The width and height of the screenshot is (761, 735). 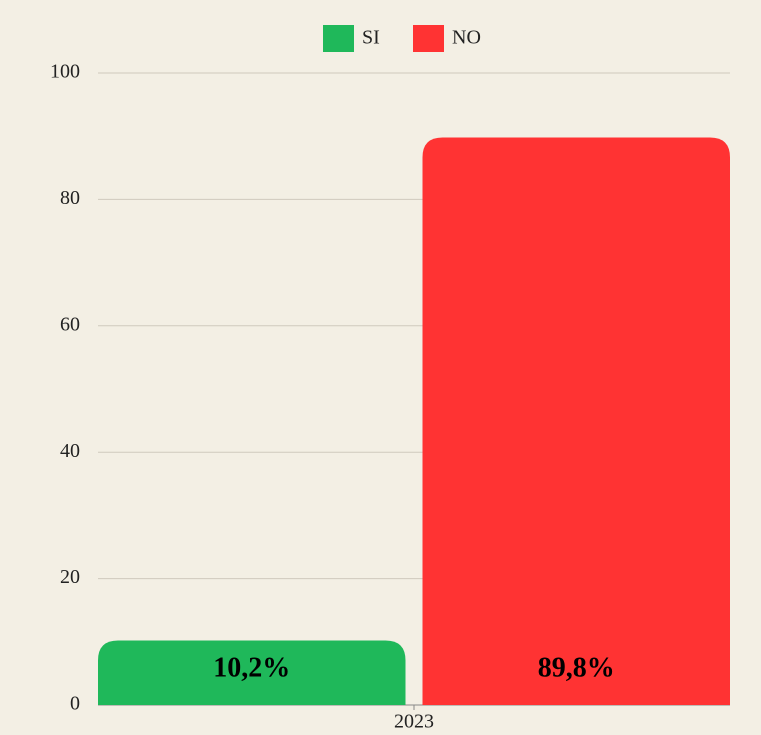 What do you see at coordinates (70, 198) in the screenshot?
I see `y-tick-label: 80` at bounding box center [70, 198].